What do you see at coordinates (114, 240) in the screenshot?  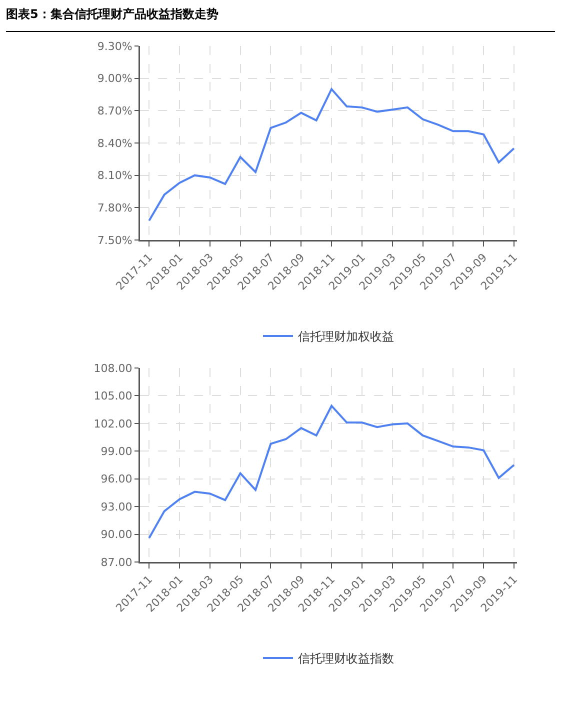 I see `y-tick-label: 7.50%` at bounding box center [114, 240].